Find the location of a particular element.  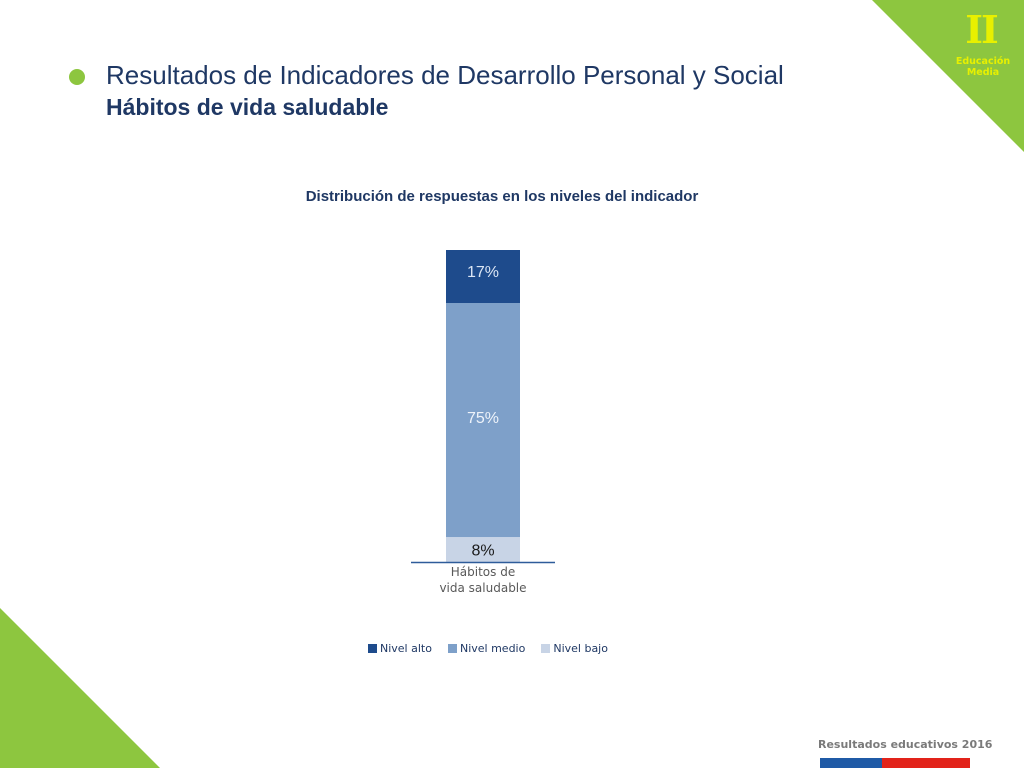

legend-label: Nivel medio is located at coordinates (492, 648).